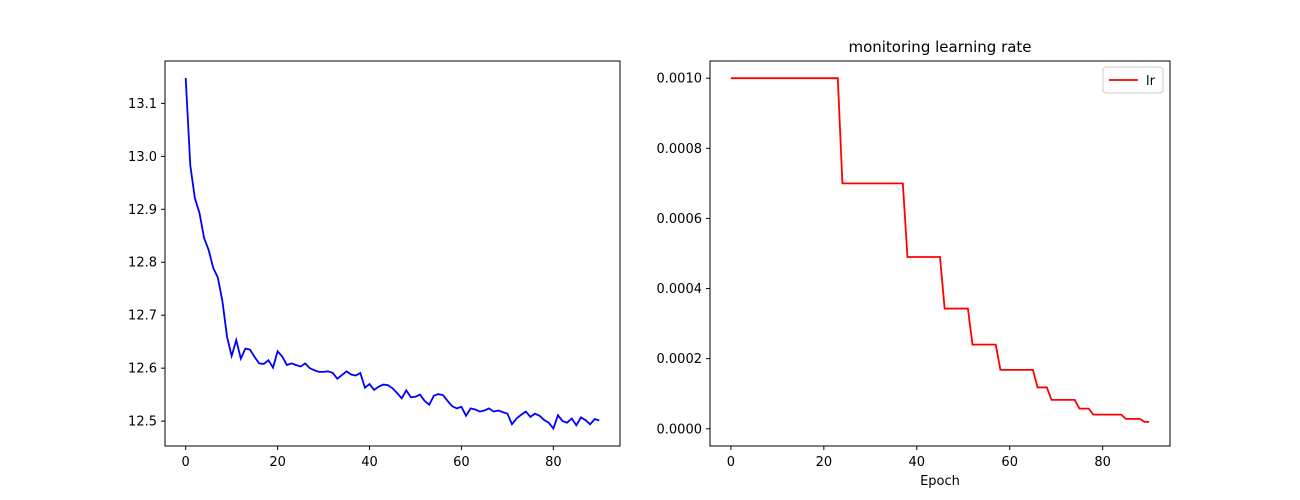  Describe the element at coordinates (369, 462) in the screenshot. I see `loss-xtick-label: 40` at that location.